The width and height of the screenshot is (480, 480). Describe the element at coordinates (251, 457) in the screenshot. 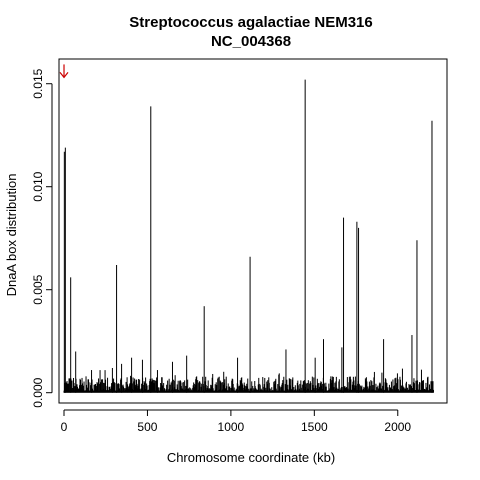

I see `x-axis-label: Chromosome coordinate (kb)` at that location.